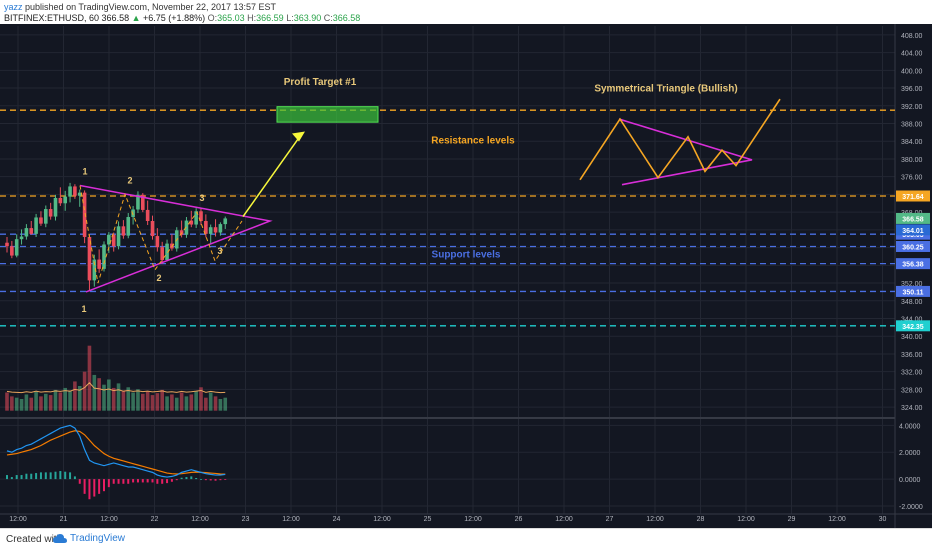  Describe the element at coordinates (883, 519) in the screenshot. I see `time-tick-label: 30` at that location.